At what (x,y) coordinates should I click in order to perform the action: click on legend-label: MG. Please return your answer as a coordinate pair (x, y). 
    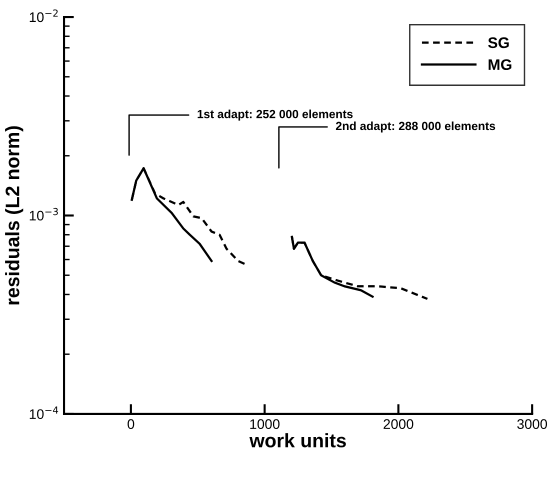
    Looking at the image, I should click on (500, 64).